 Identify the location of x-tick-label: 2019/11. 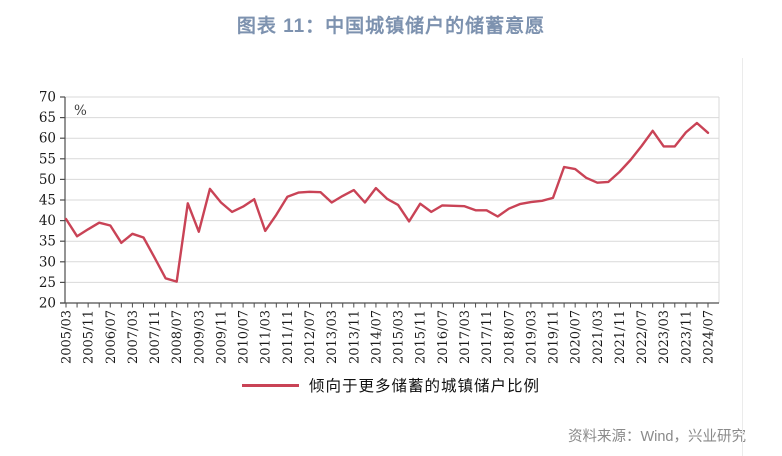
(554, 337).